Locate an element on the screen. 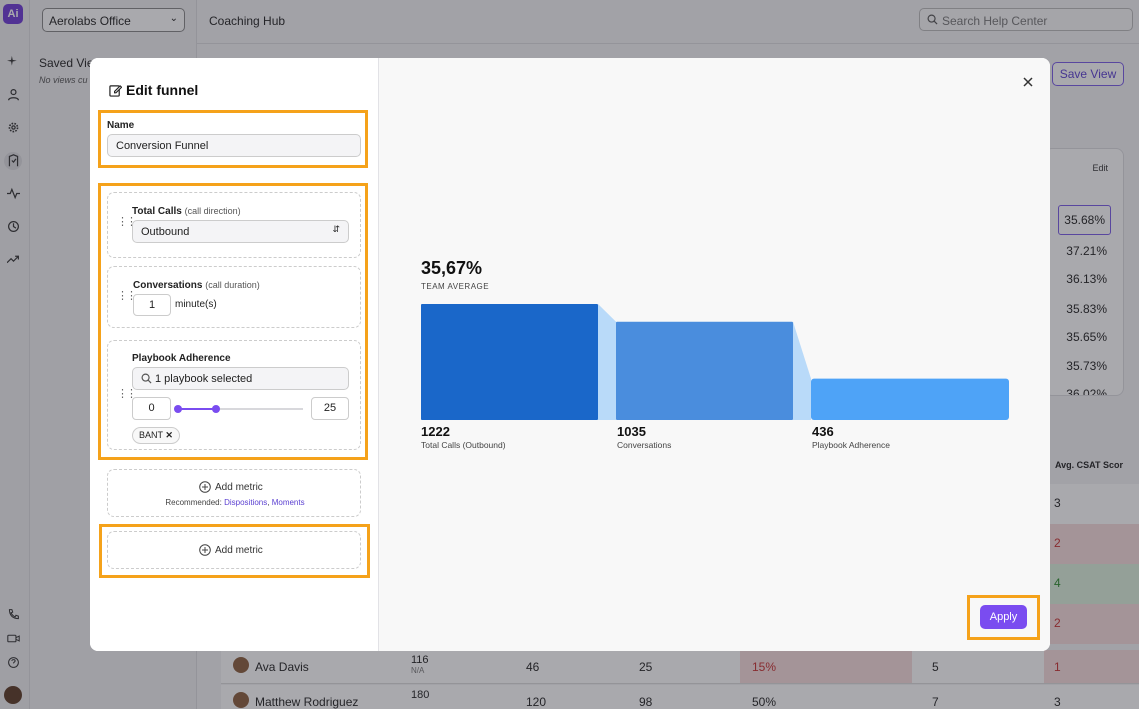 This screenshot has height=709, width=1139. remove-chip-icon: ✕ is located at coordinates (169, 435).